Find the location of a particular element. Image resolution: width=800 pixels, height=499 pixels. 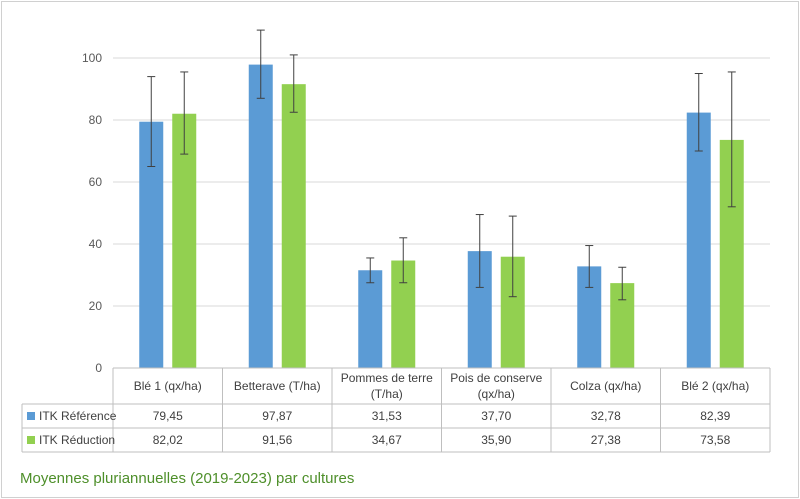

category-label: Pommes de terre is located at coordinates (387, 378).